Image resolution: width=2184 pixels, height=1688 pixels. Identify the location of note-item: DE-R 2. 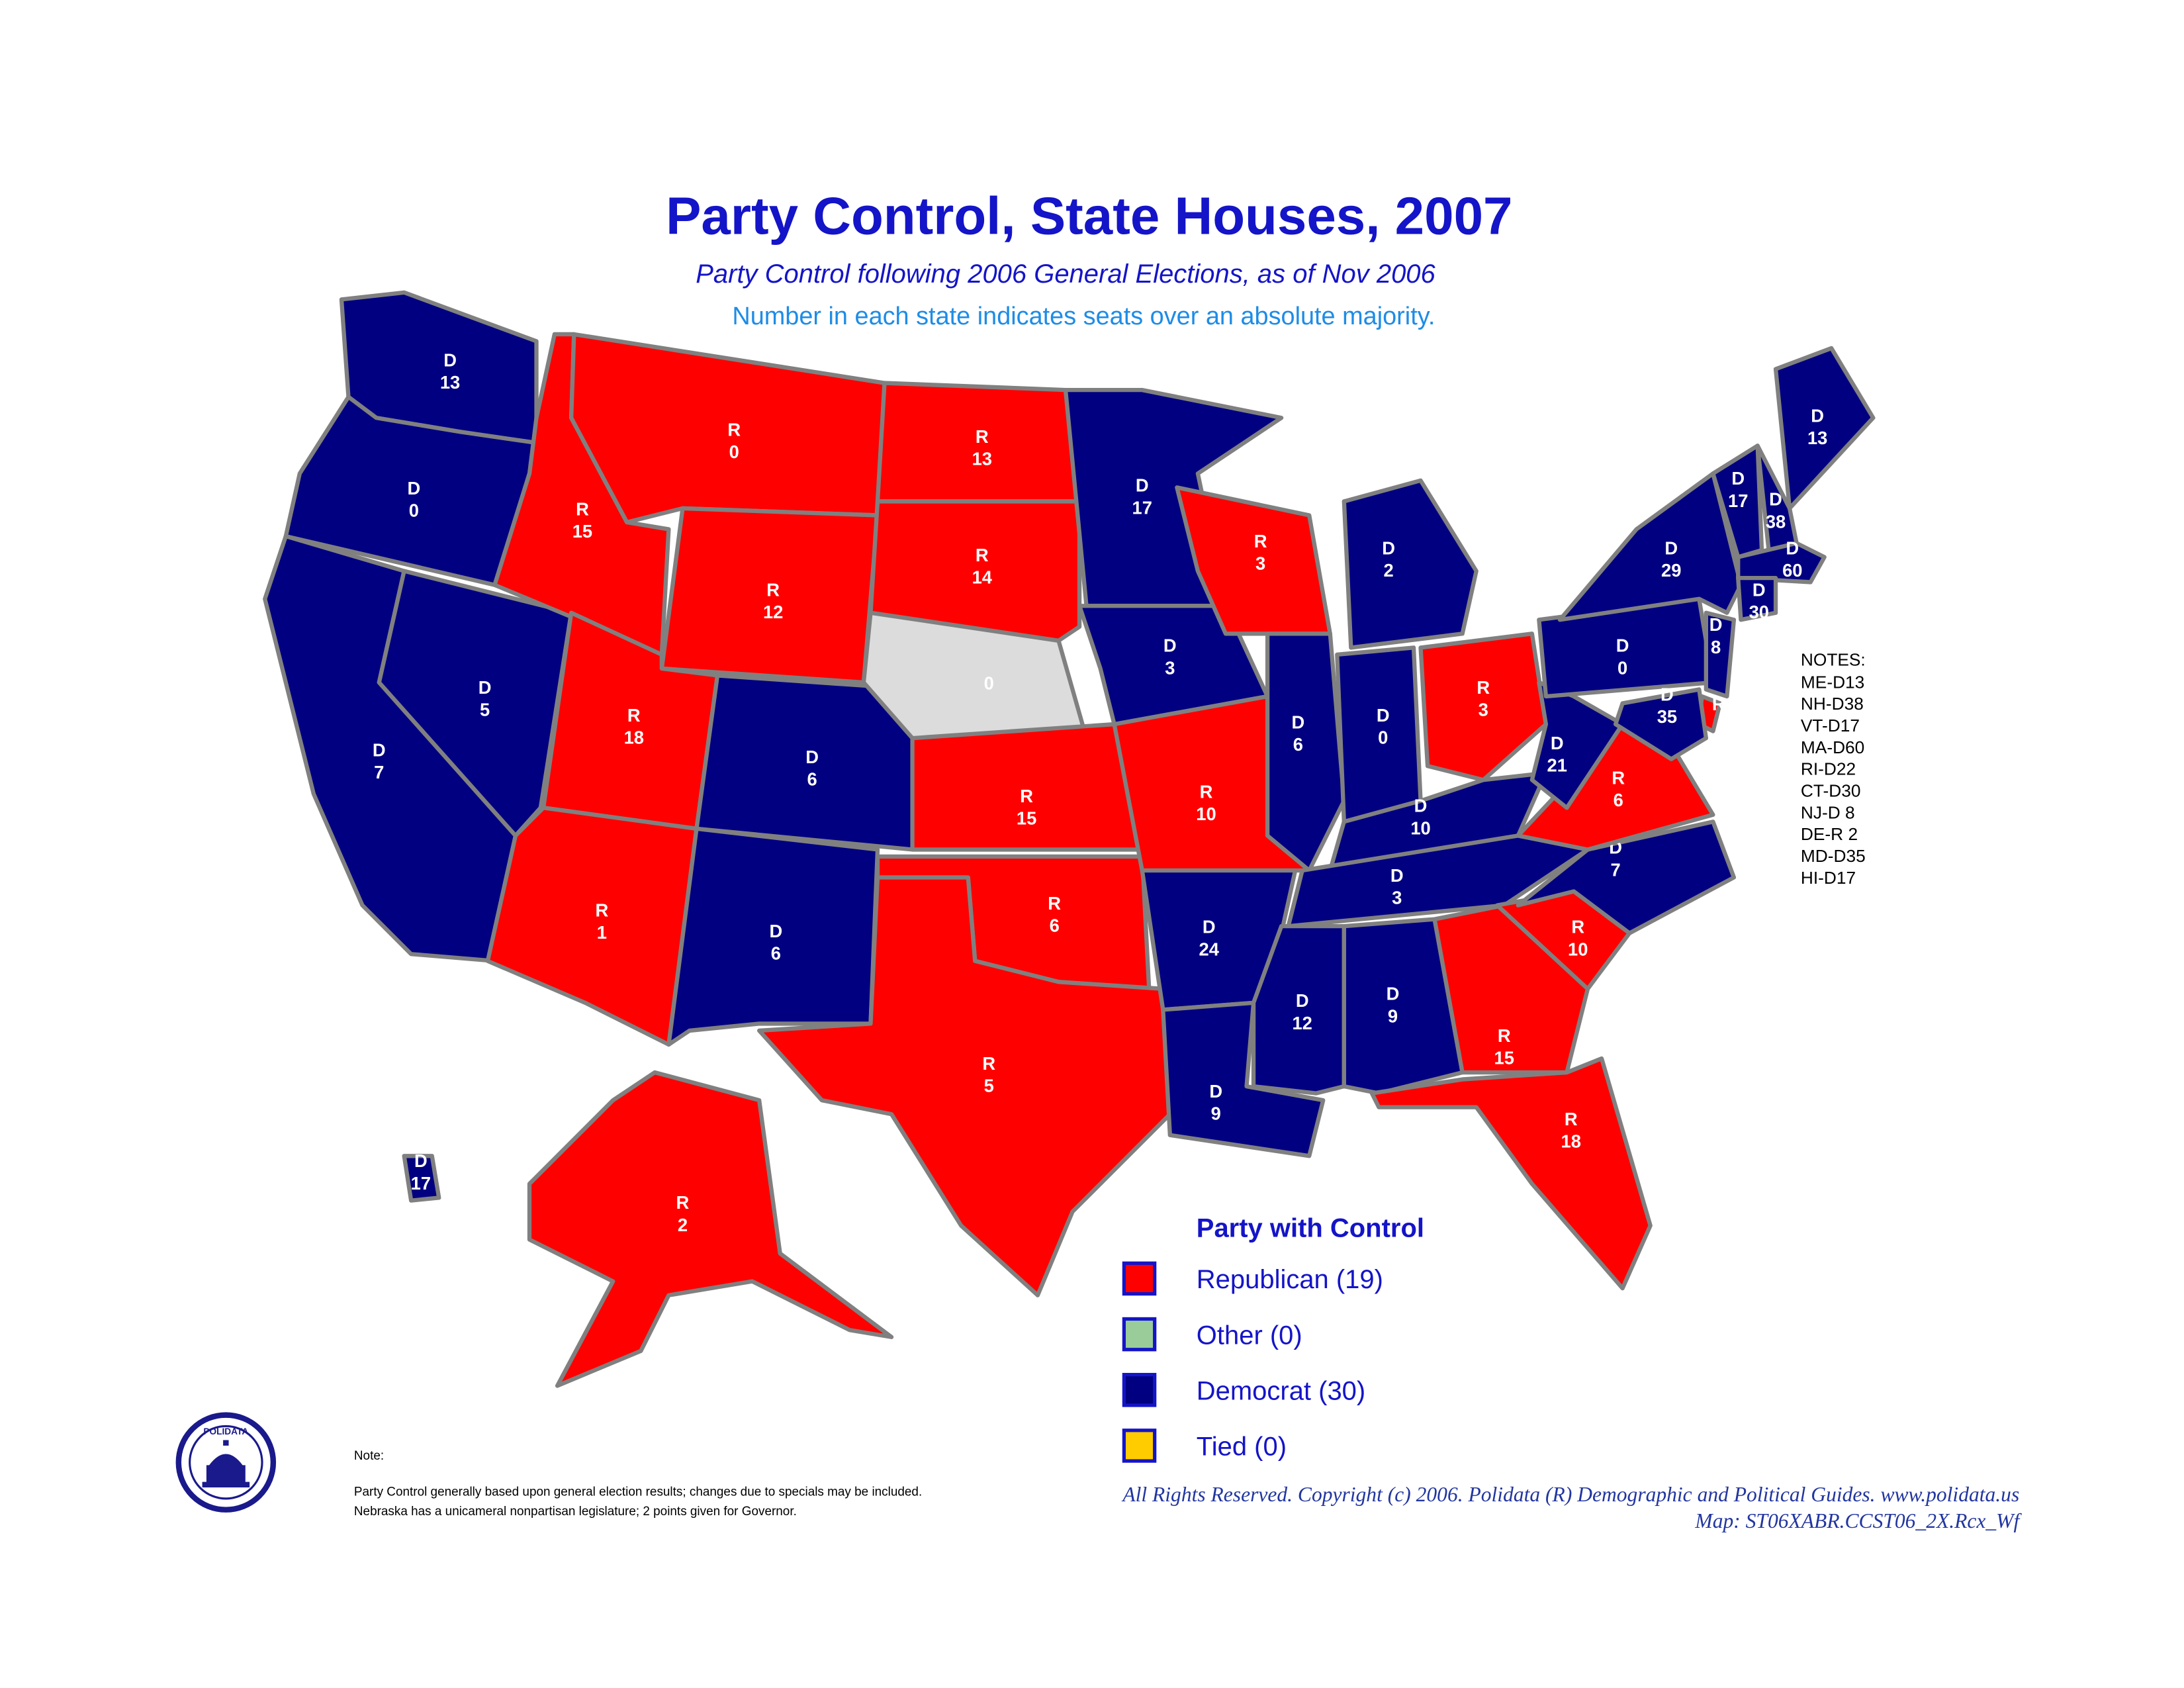
(1829, 834).